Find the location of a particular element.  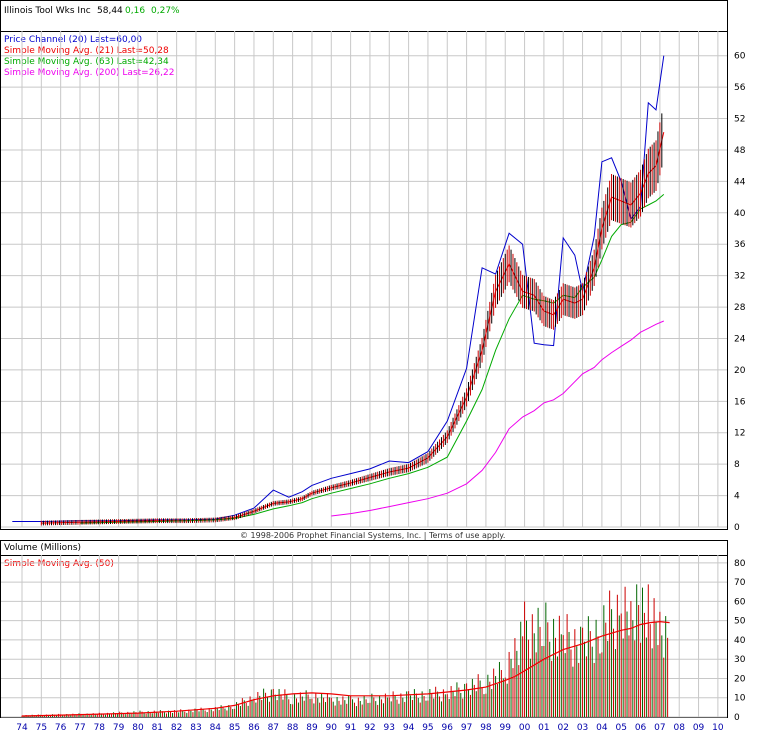

x-tick-label: 87 is located at coordinates (273, 728).